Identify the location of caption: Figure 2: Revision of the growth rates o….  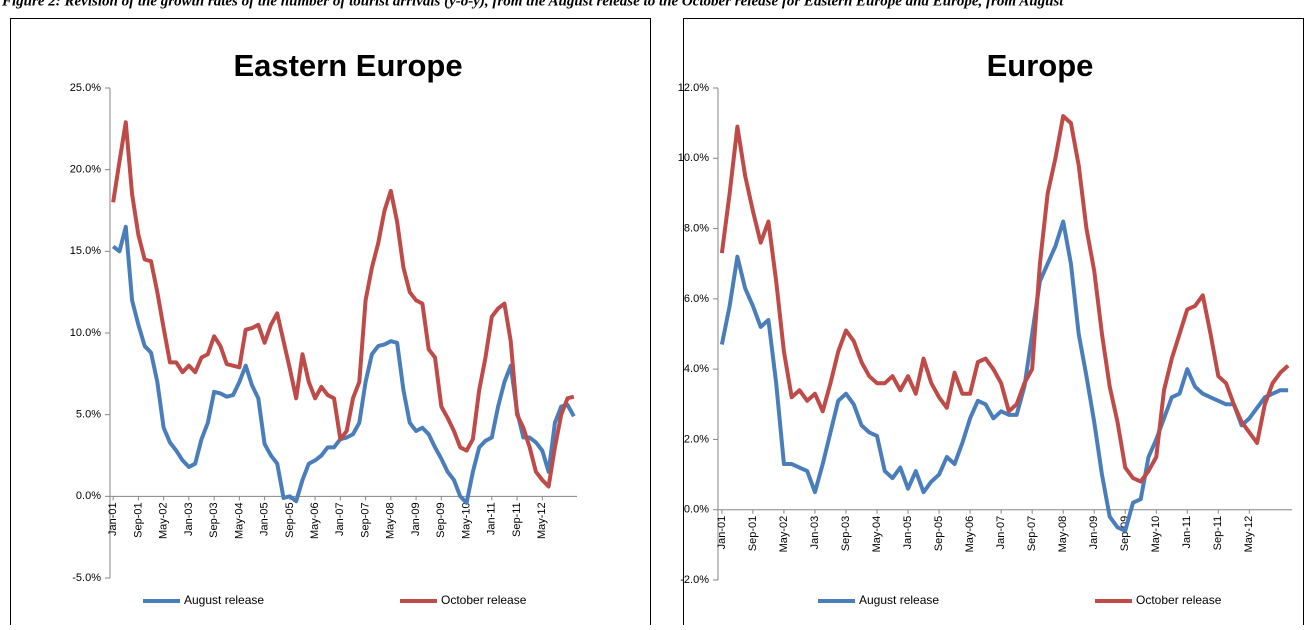
(532, 4).